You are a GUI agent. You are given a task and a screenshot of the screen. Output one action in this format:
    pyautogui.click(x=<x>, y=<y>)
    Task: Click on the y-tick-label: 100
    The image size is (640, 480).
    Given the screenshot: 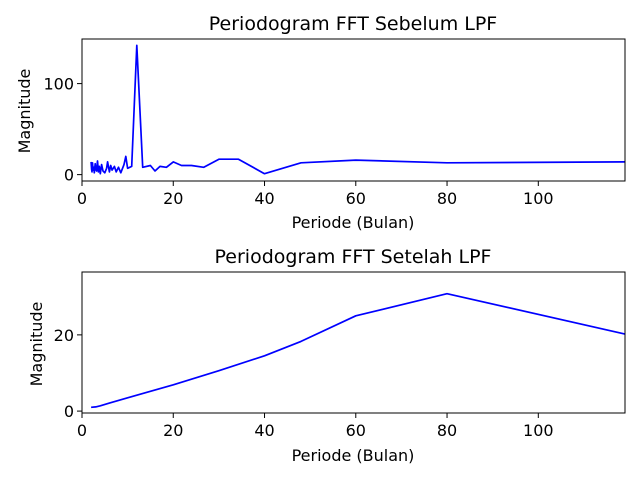 What is the action you would take?
    pyautogui.click(x=58, y=84)
    